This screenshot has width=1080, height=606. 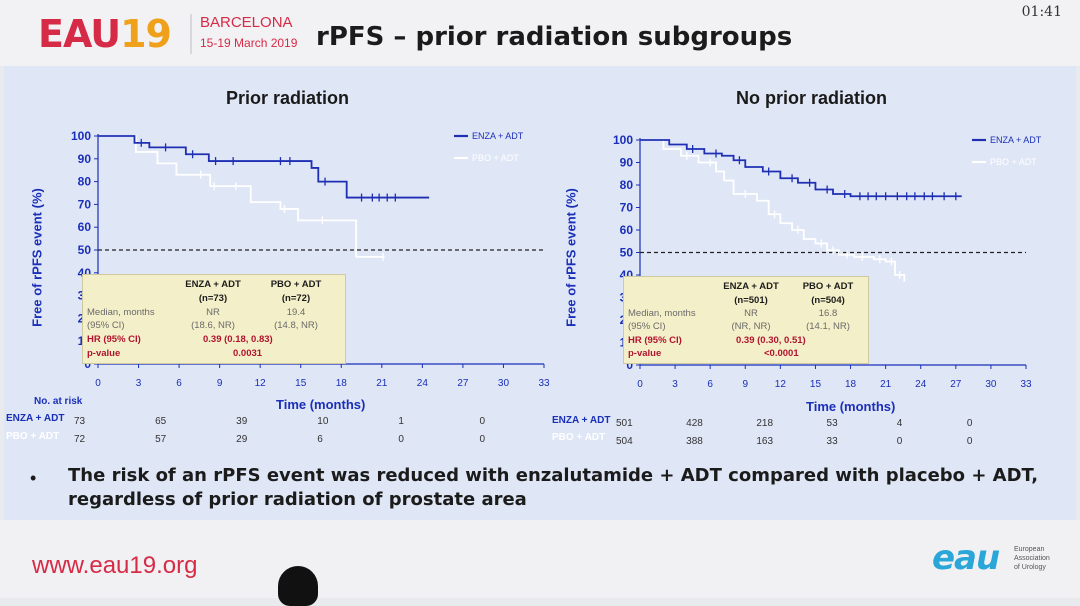 I want to click on chart-2-y-tick-label: 90, so click(x=627, y=163).